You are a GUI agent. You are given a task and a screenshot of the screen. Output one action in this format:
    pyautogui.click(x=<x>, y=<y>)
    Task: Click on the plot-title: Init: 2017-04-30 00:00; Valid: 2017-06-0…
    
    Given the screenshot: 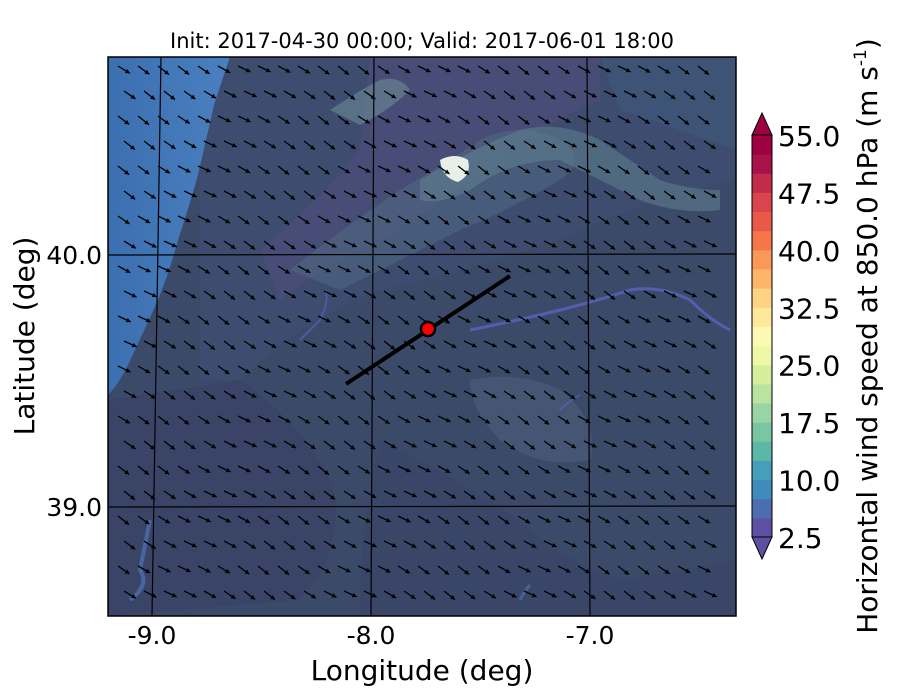 What is the action you would take?
    pyautogui.click(x=422, y=41)
    